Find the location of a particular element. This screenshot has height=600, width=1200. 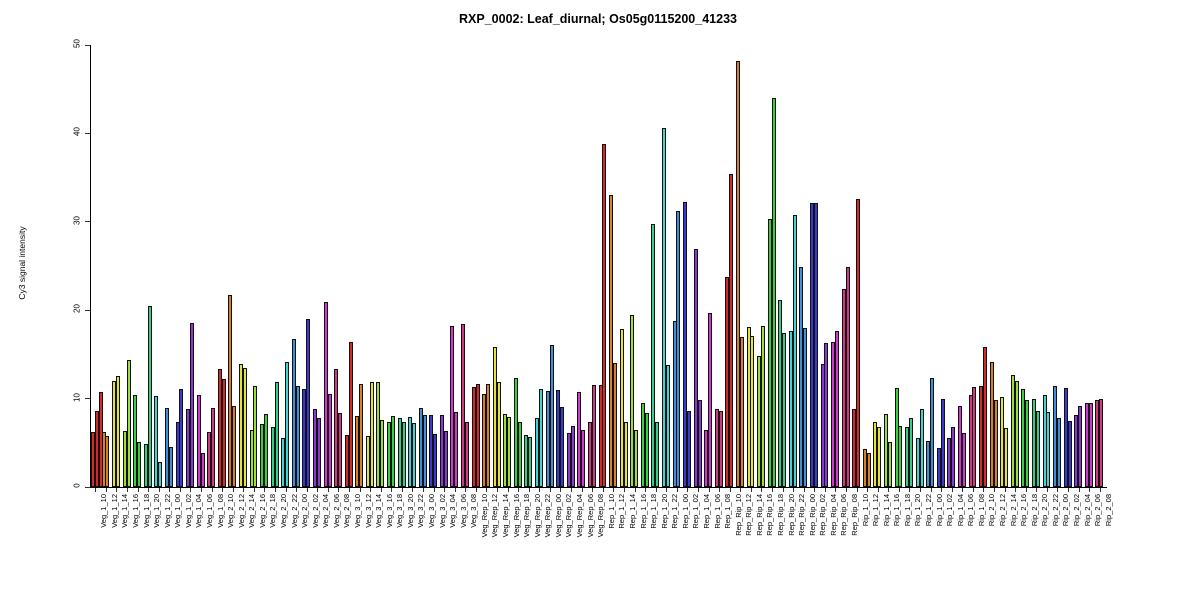

x-axis-tick-label: Veg_Rep_18 is located at coordinates (527, 516).